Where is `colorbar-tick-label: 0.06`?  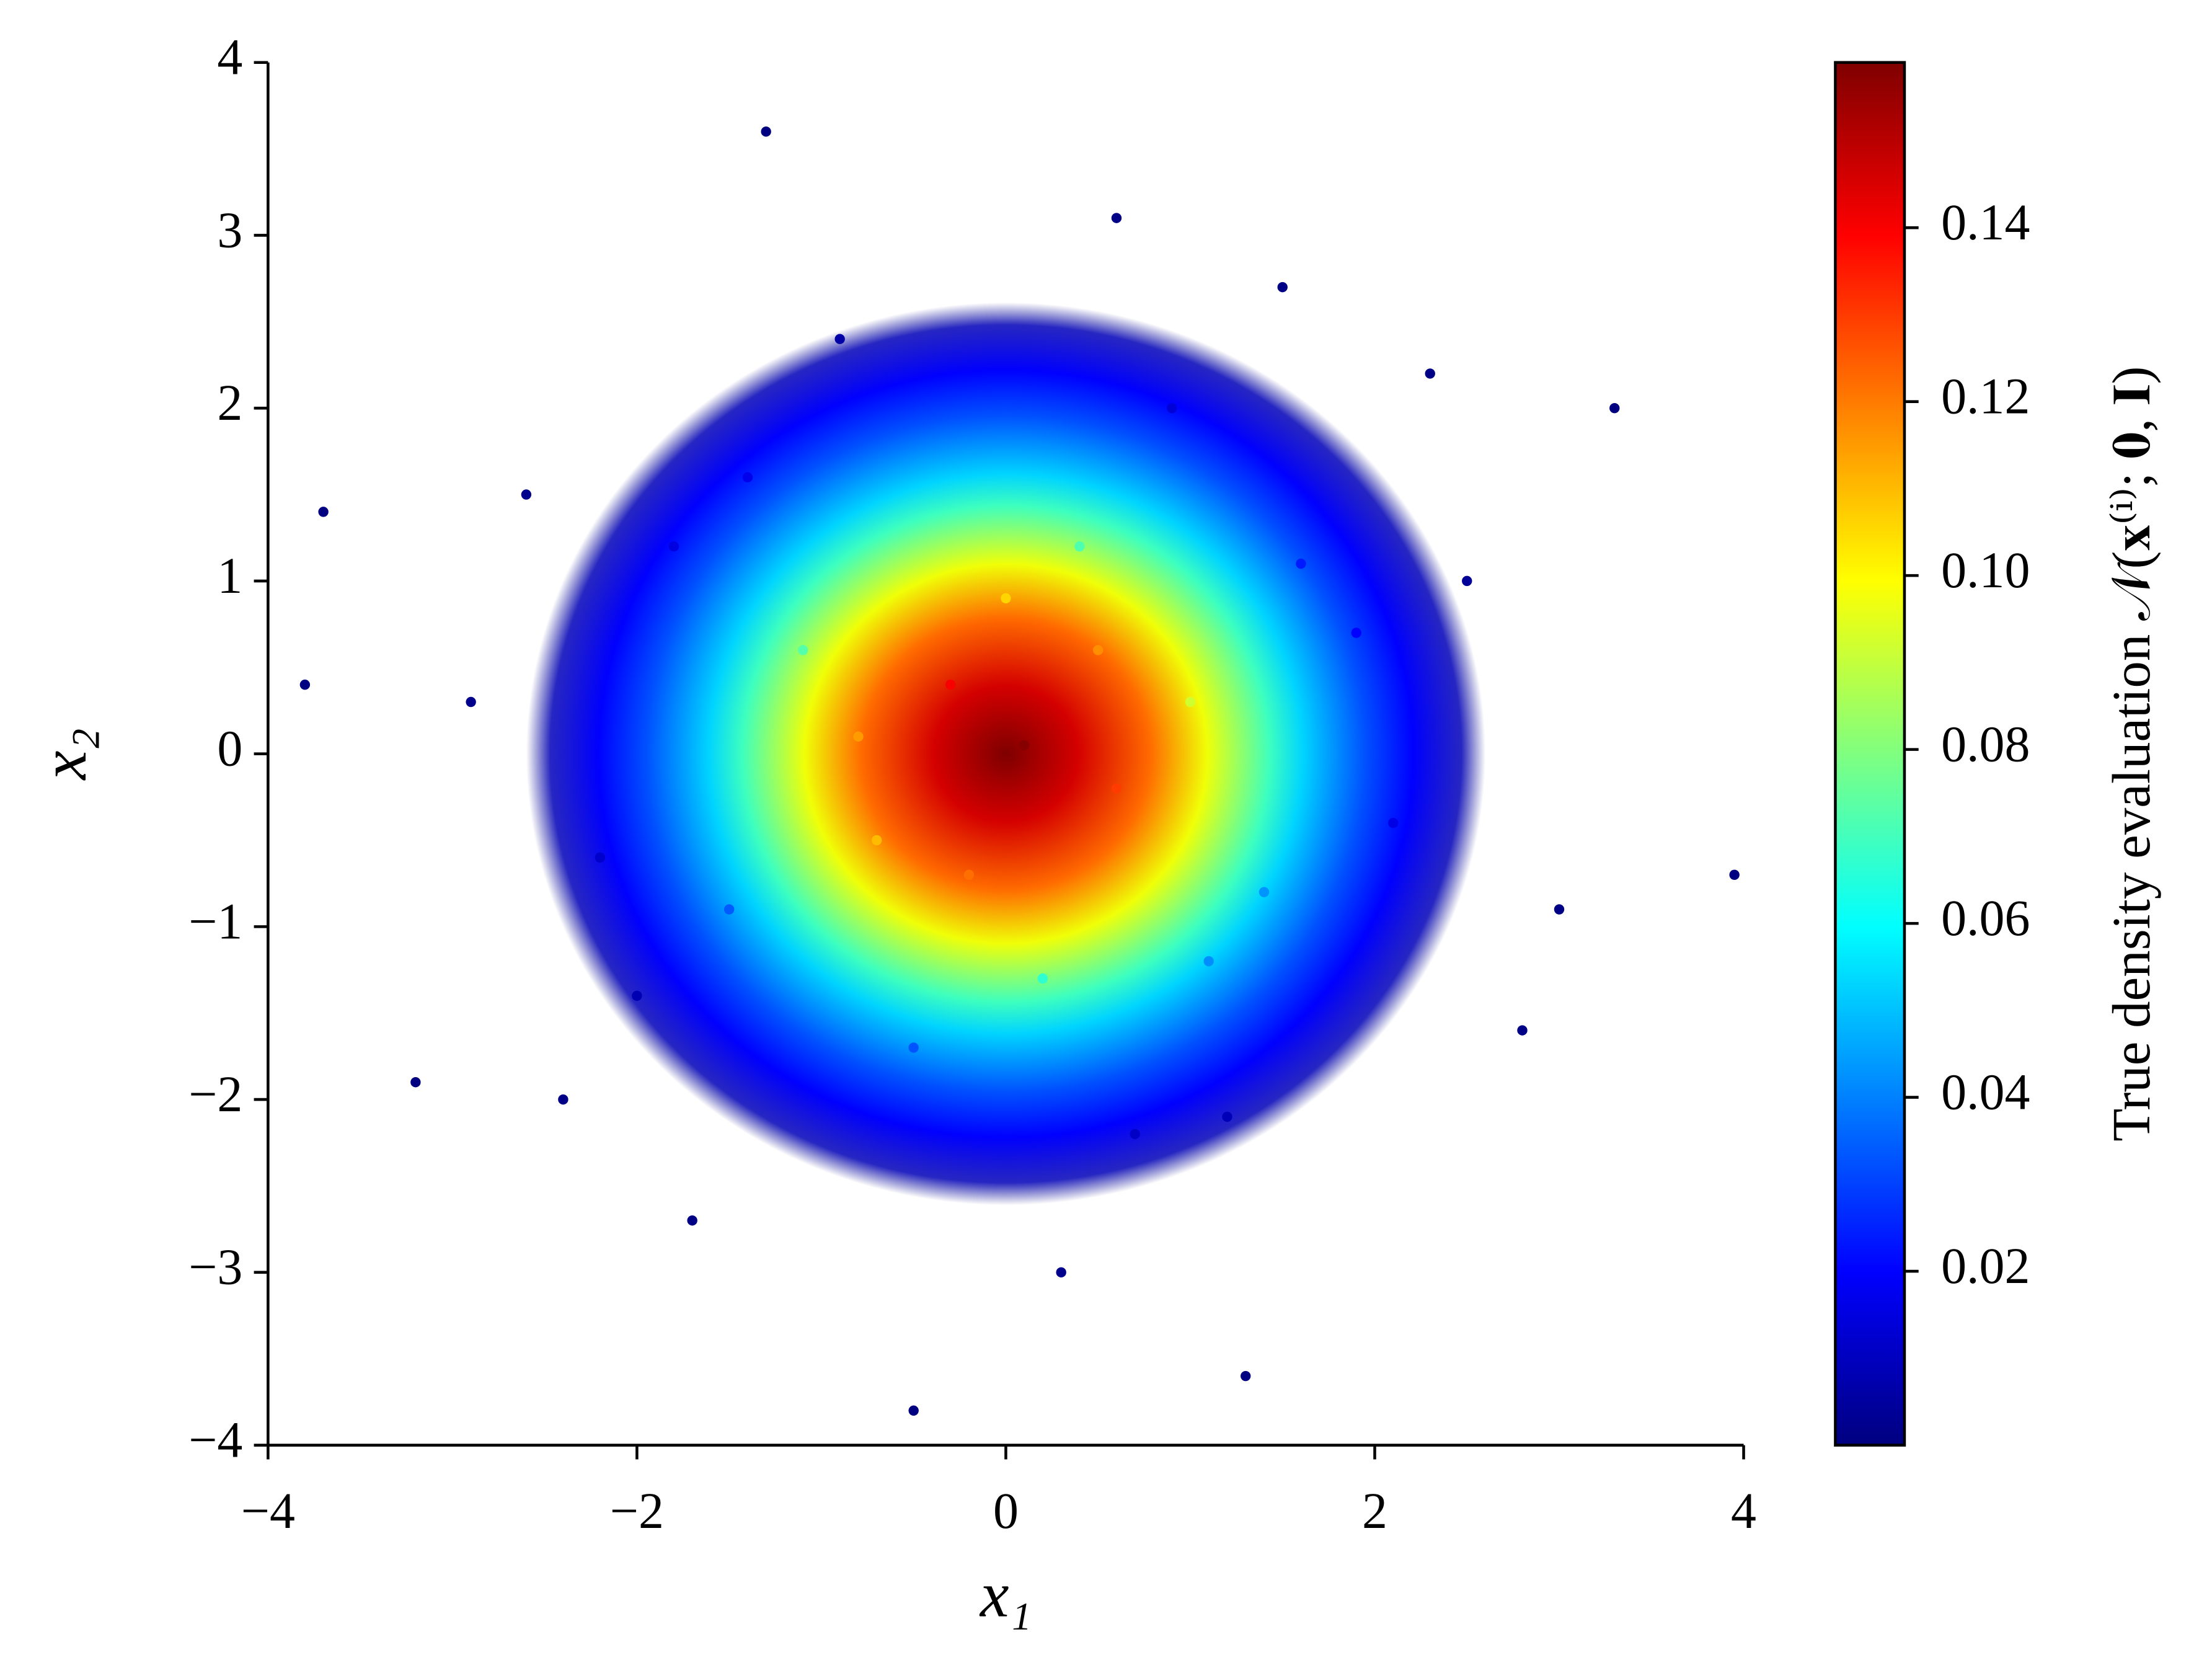
colorbar-tick-label: 0.06 is located at coordinates (1985, 918).